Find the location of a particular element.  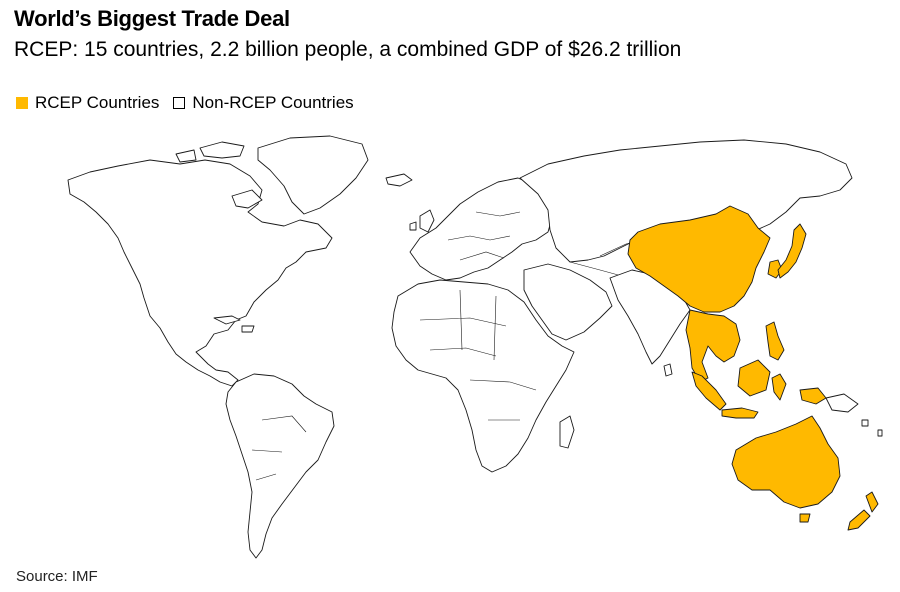

iceland is located at coordinates (399, 180).